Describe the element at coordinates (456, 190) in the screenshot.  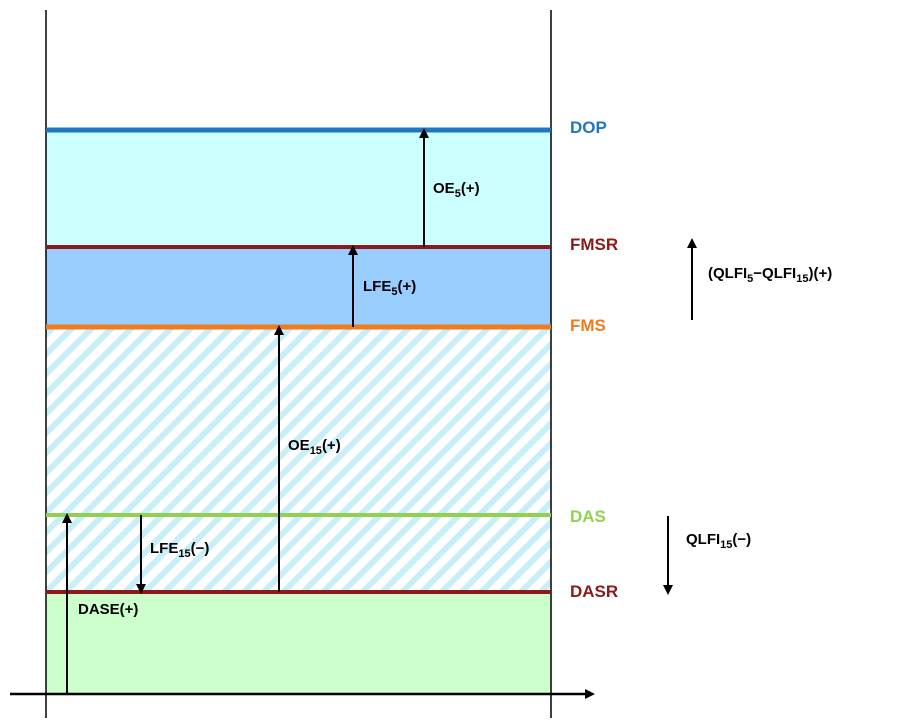
I see `oe5-label: OE5(+)` at that location.